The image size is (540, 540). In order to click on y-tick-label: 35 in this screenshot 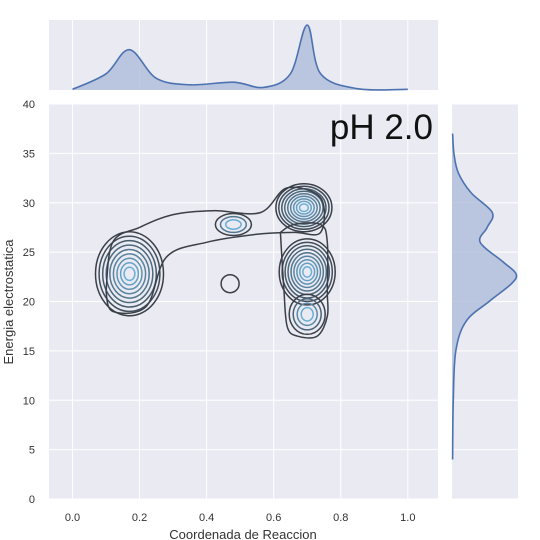, I will do `click(29, 154)`.